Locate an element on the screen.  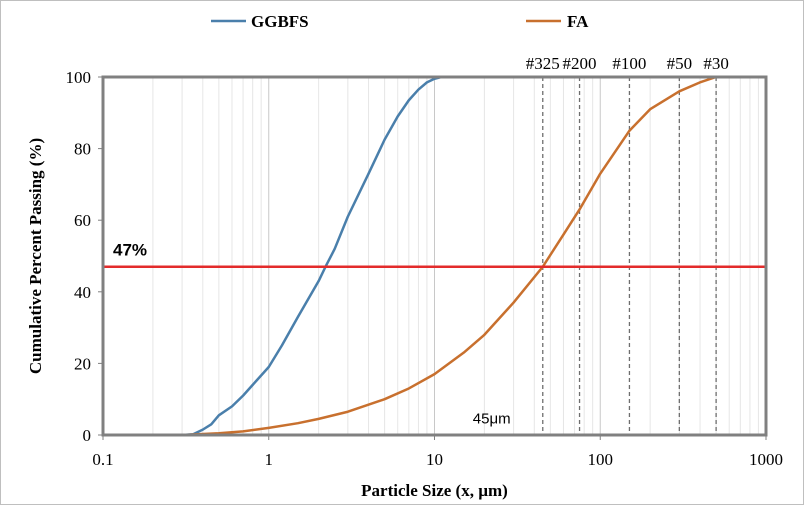
annotation-45um: 45μm is located at coordinates (492, 418).